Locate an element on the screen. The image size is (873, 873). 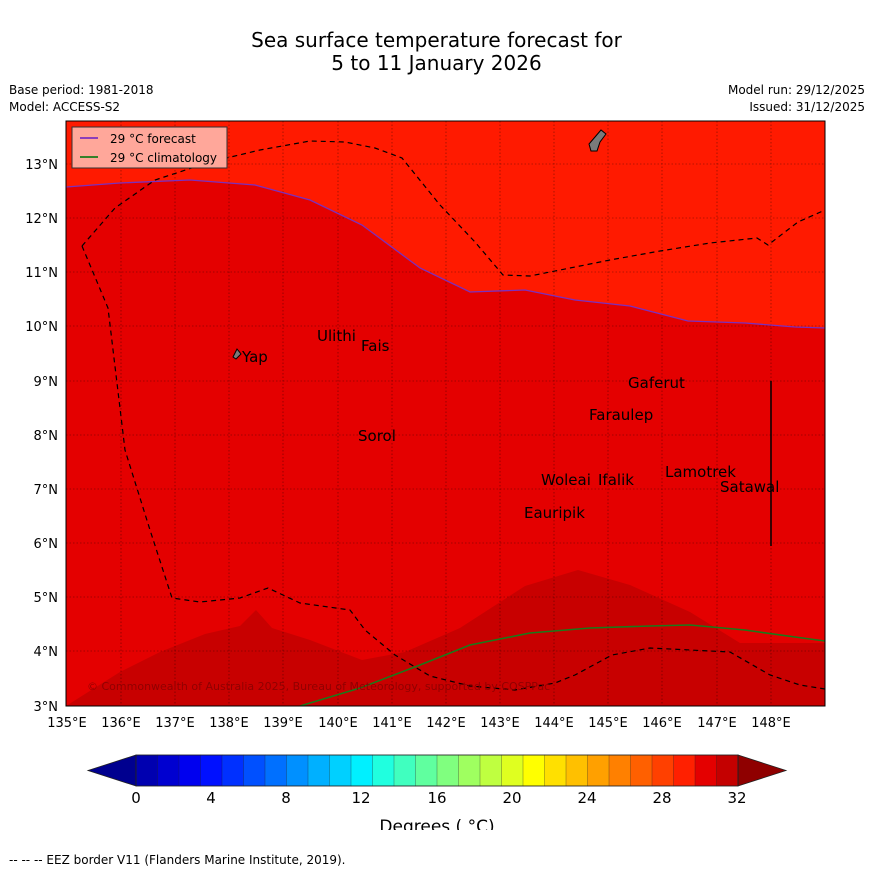
lon-tick-label: 147°E is located at coordinates (717, 723).